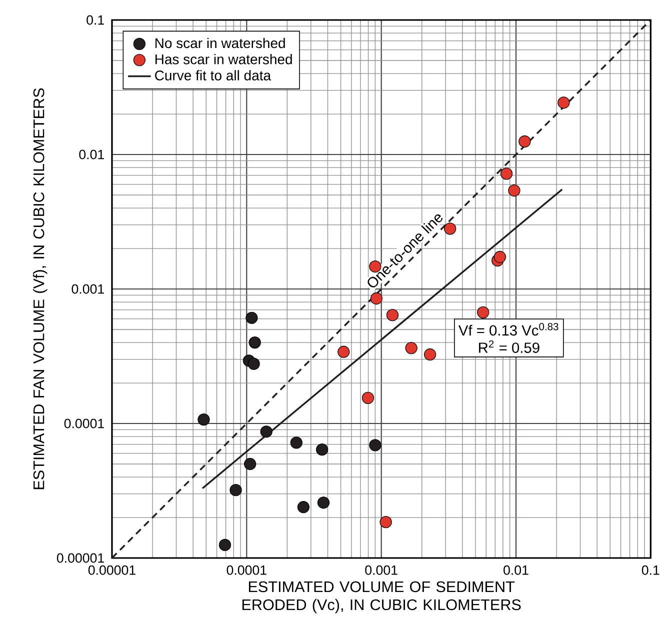 The image size is (664, 633). I want to click on x-axis-title: ESTIMATED VOLUME OF SEDIMENT ERODED (Vc), IN CUBIC KILOMETERS, so click(381, 597).